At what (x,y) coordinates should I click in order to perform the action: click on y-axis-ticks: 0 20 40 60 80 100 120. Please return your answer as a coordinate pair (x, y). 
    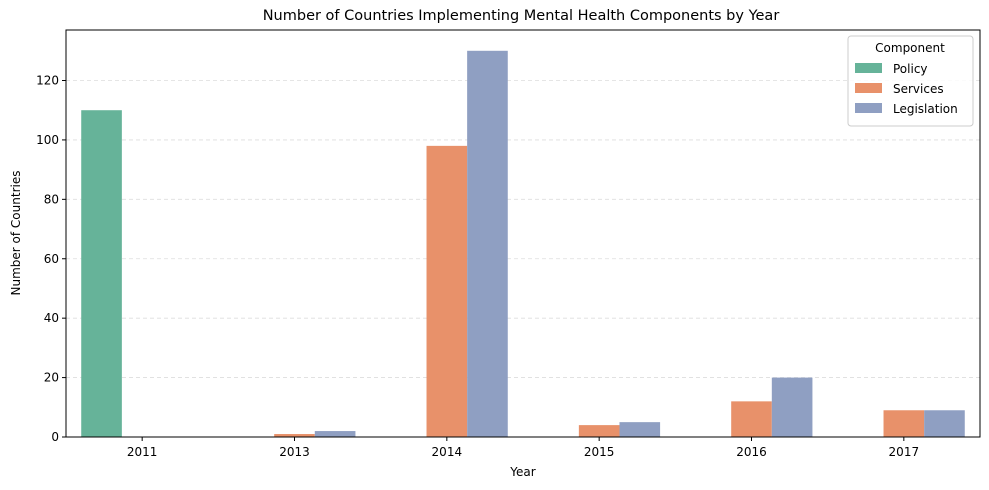
    Looking at the image, I should click on (51, 259).